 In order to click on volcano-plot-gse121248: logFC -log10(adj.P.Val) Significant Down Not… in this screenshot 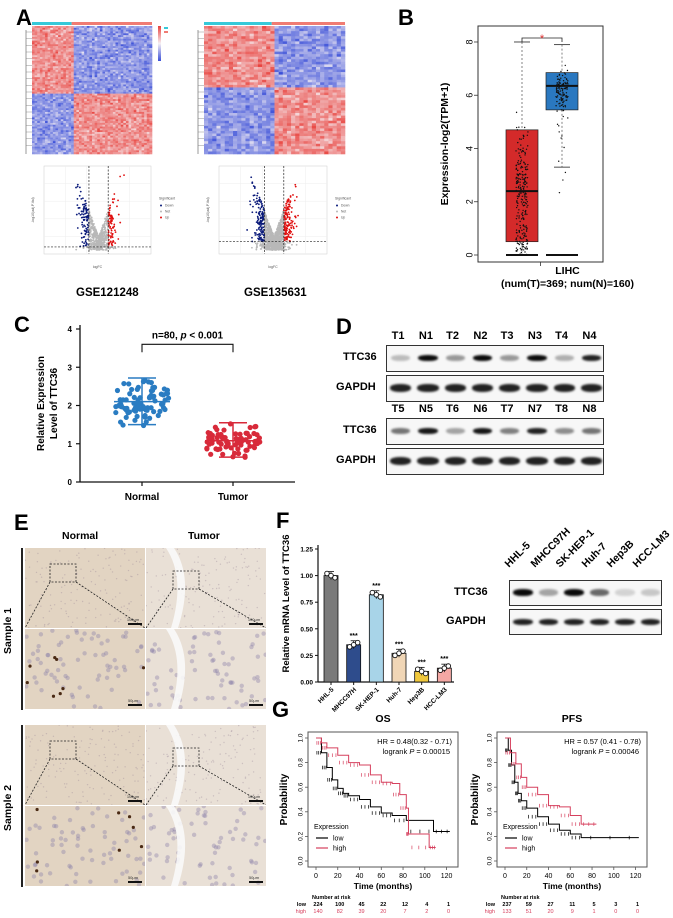, I will do `click(112, 215)`.